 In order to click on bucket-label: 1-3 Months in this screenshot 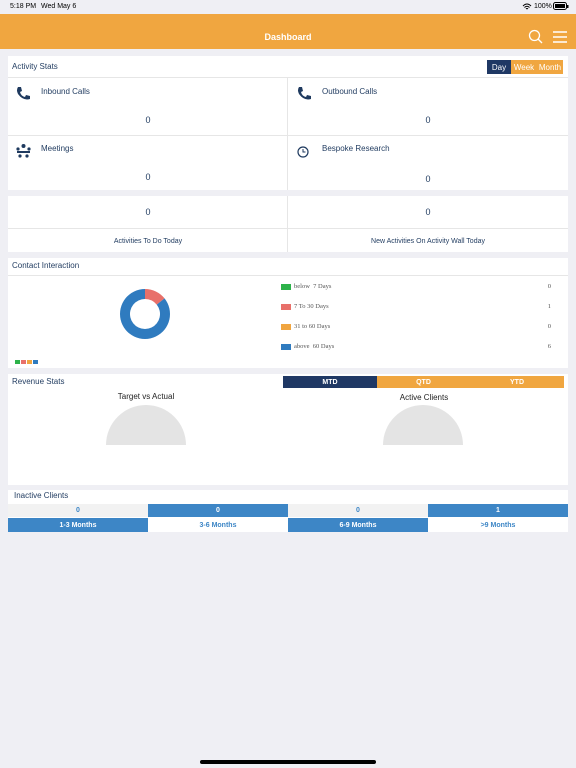, I will do `click(78, 525)`.